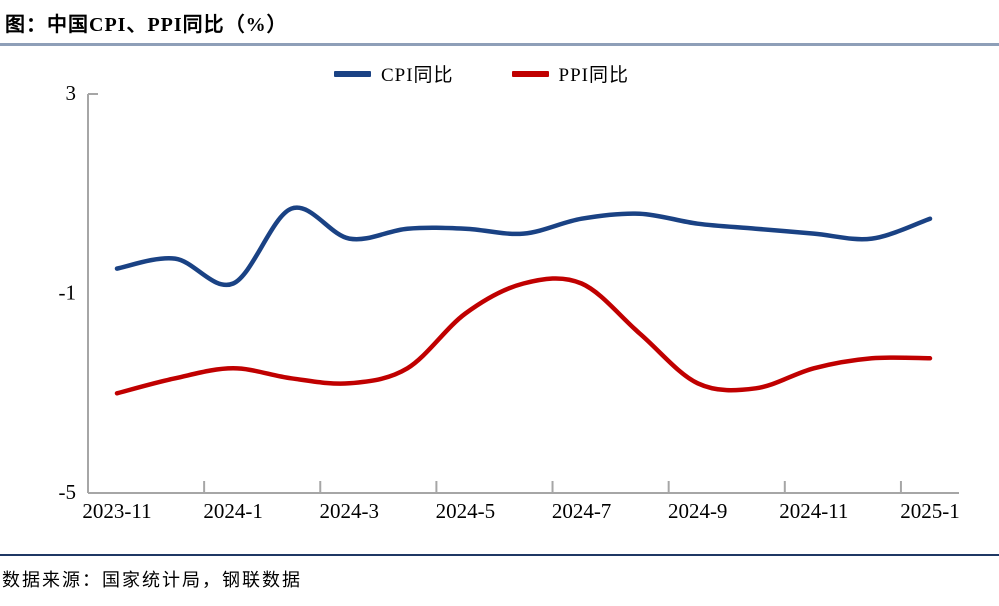 The width and height of the screenshot is (999, 606). What do you see at coordinates (146, 25) in the screenshot?
I see `page-title: 图：中国CPI、PPI同比（%）` at bounding box center [146, 25].